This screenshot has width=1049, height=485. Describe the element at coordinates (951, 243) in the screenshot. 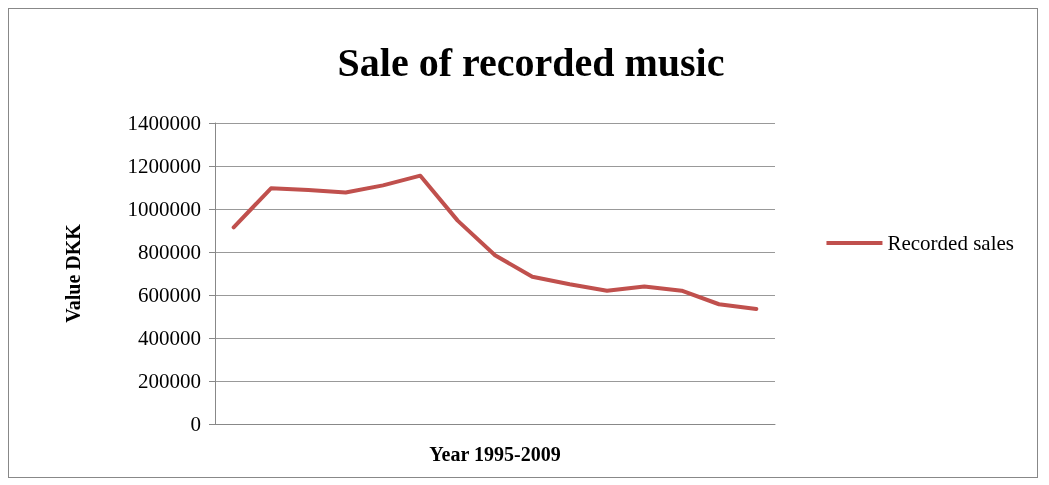

I see `legend-label: Recorded sales` at that location.